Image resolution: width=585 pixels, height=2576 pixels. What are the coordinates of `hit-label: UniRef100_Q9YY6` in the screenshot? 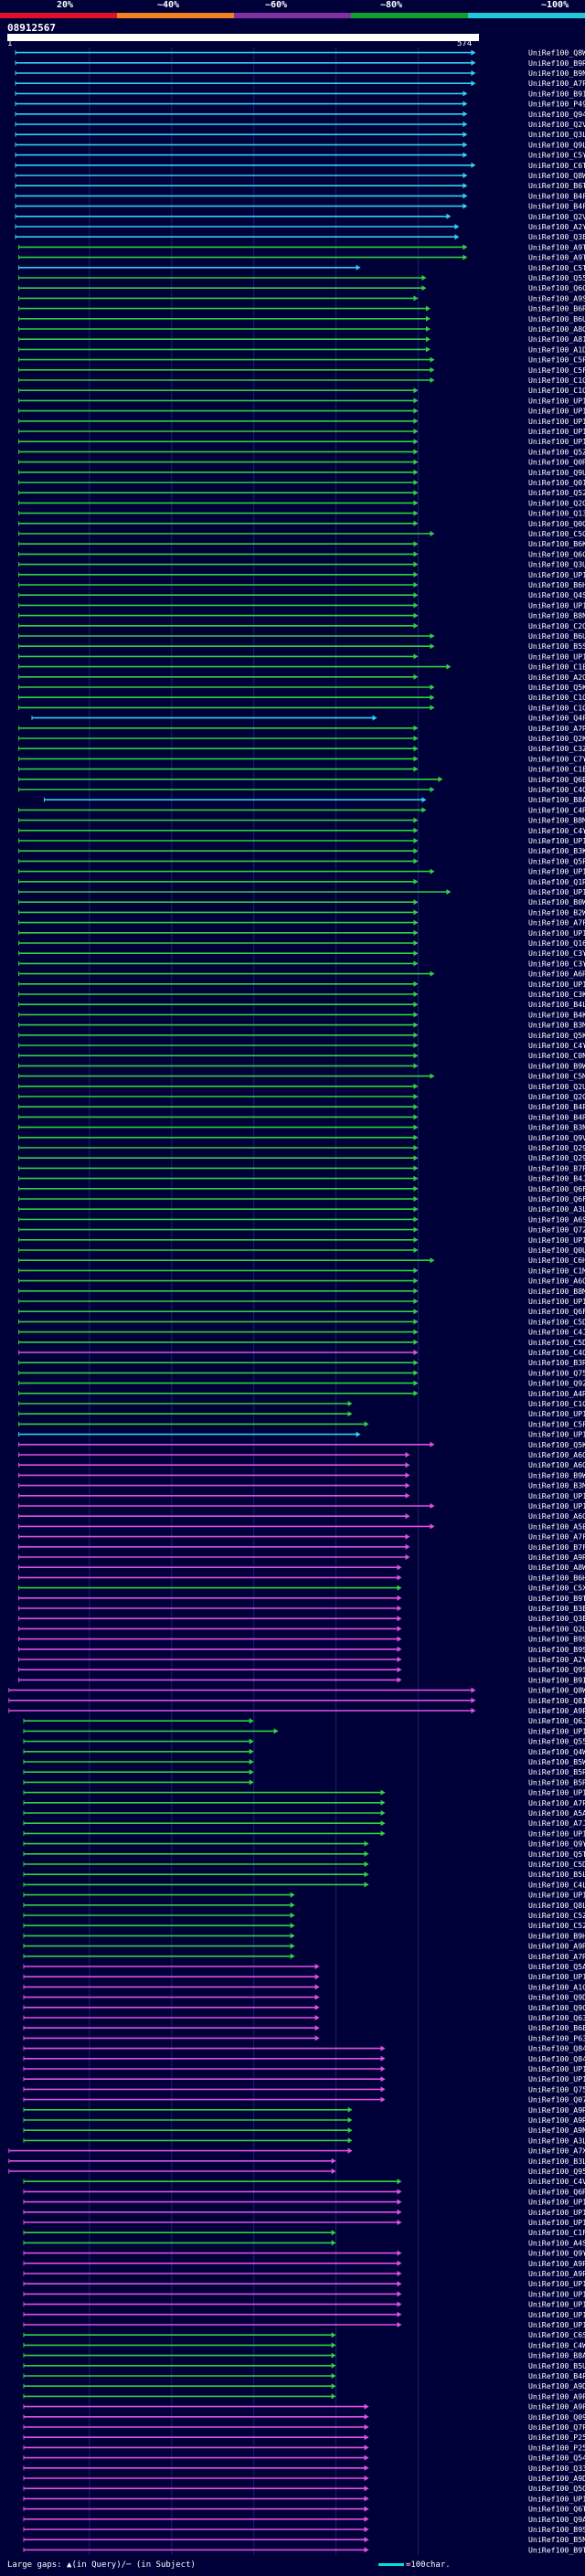 It's located at (557, 1844).